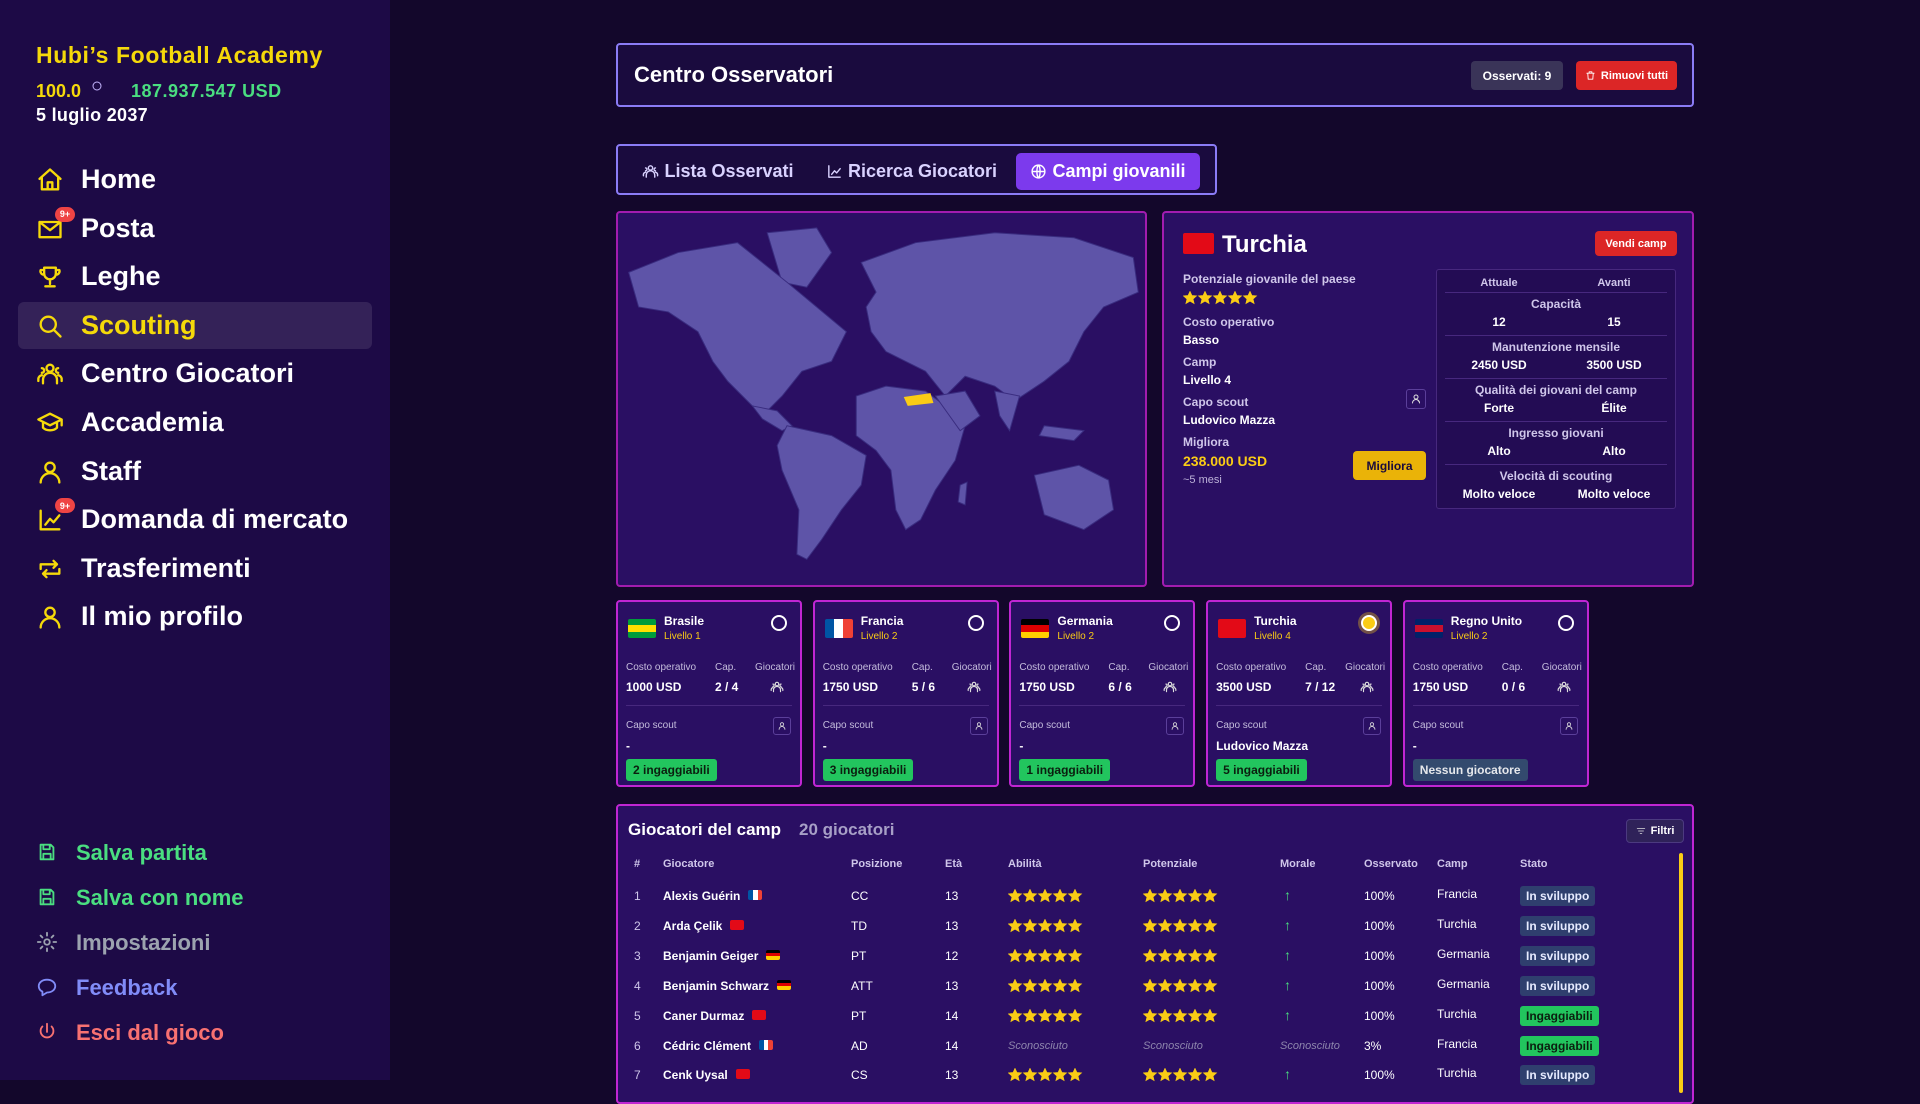 This screenshot has height=1104, width=1920. I want to click on nav-badge: 9+, so click(65, 506).